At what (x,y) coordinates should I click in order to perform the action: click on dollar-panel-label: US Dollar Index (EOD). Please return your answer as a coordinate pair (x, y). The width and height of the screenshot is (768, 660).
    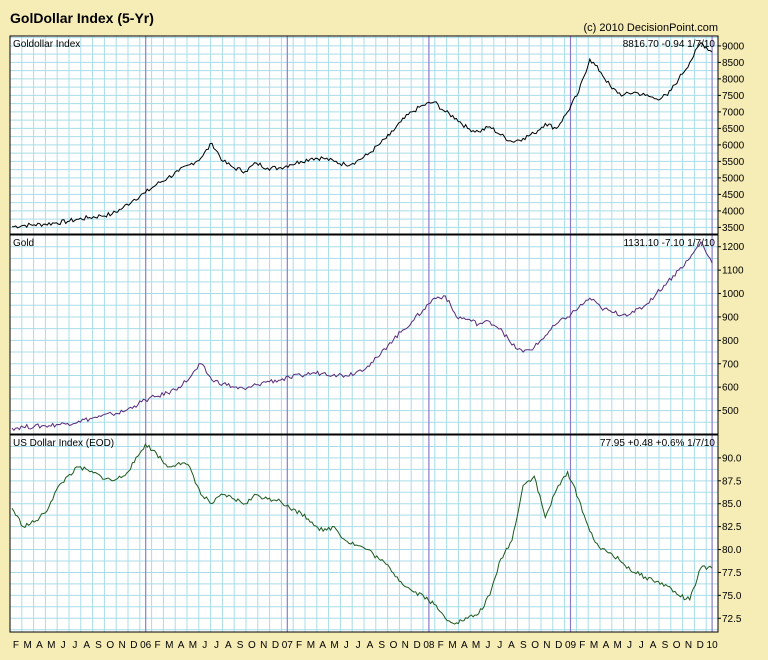
    Looking at the image, I should click on (63, 443).